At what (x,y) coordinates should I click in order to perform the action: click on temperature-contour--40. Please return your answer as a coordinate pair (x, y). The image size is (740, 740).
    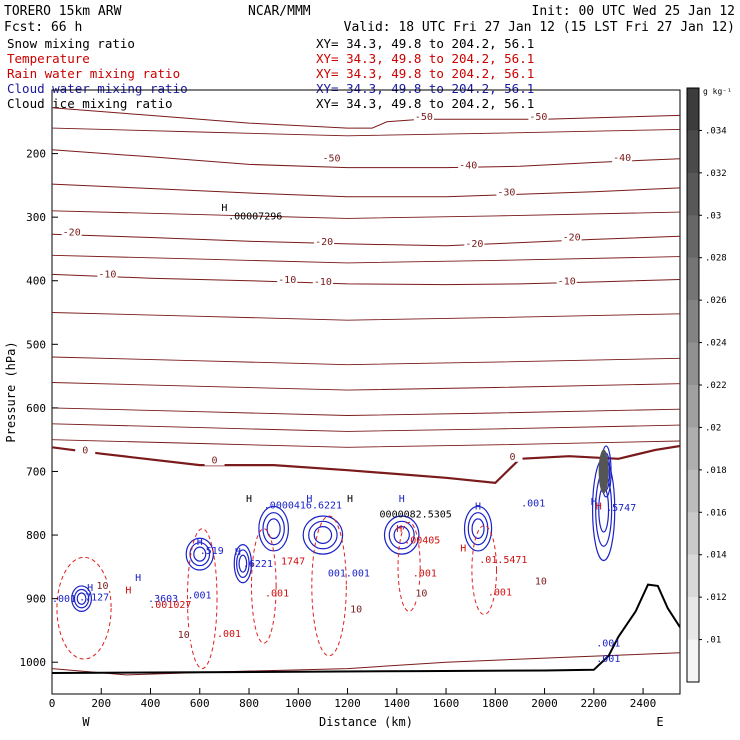
    Looking at the image, I should click on (366, 159).